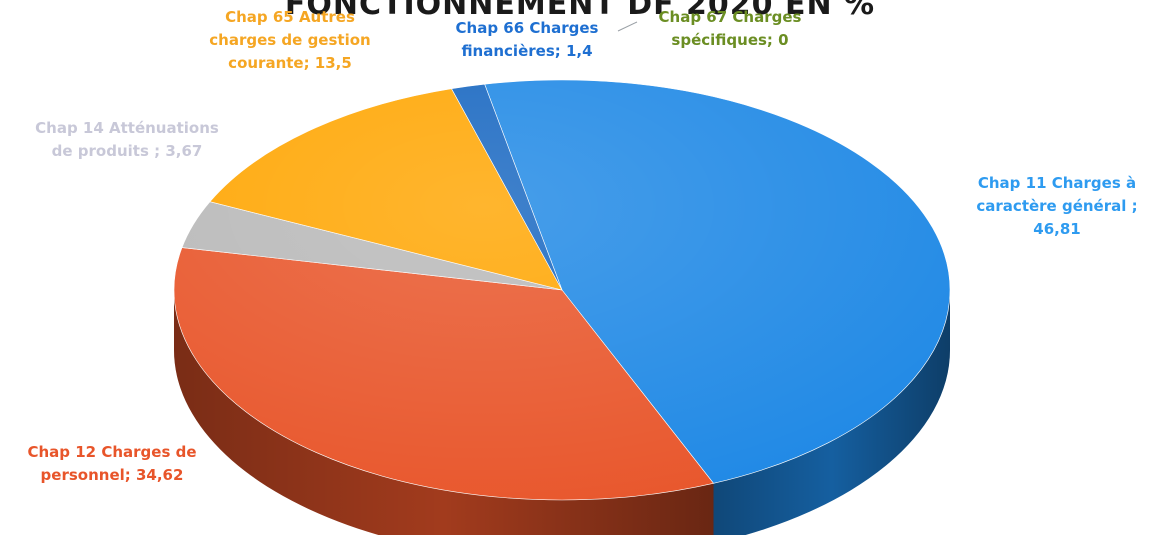  Describe the element at coordinates (580, 11) in the screenshot. I see `chart-title: FONCTIONNEMENT DF 2020 EN %` at that location.